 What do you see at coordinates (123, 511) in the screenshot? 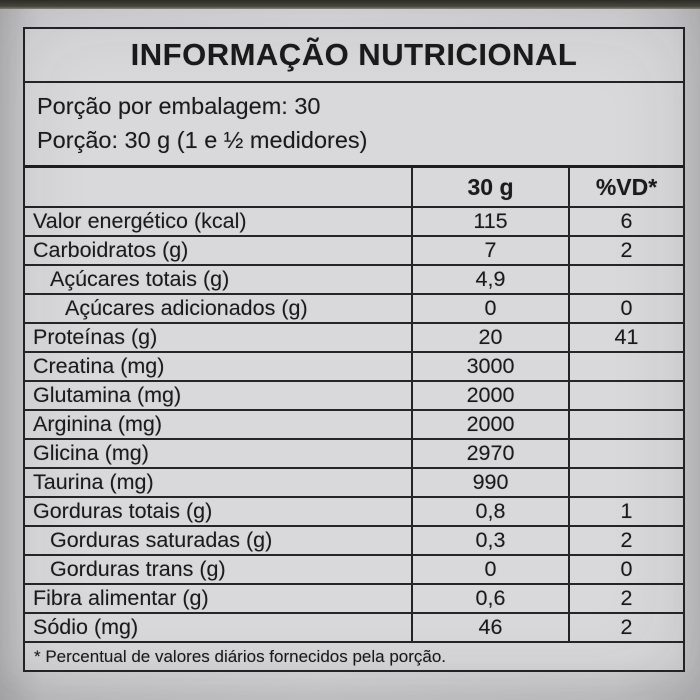
I see `nutrient-name-cell: Gorduras totais (g)` at bounding box center [123, 511].